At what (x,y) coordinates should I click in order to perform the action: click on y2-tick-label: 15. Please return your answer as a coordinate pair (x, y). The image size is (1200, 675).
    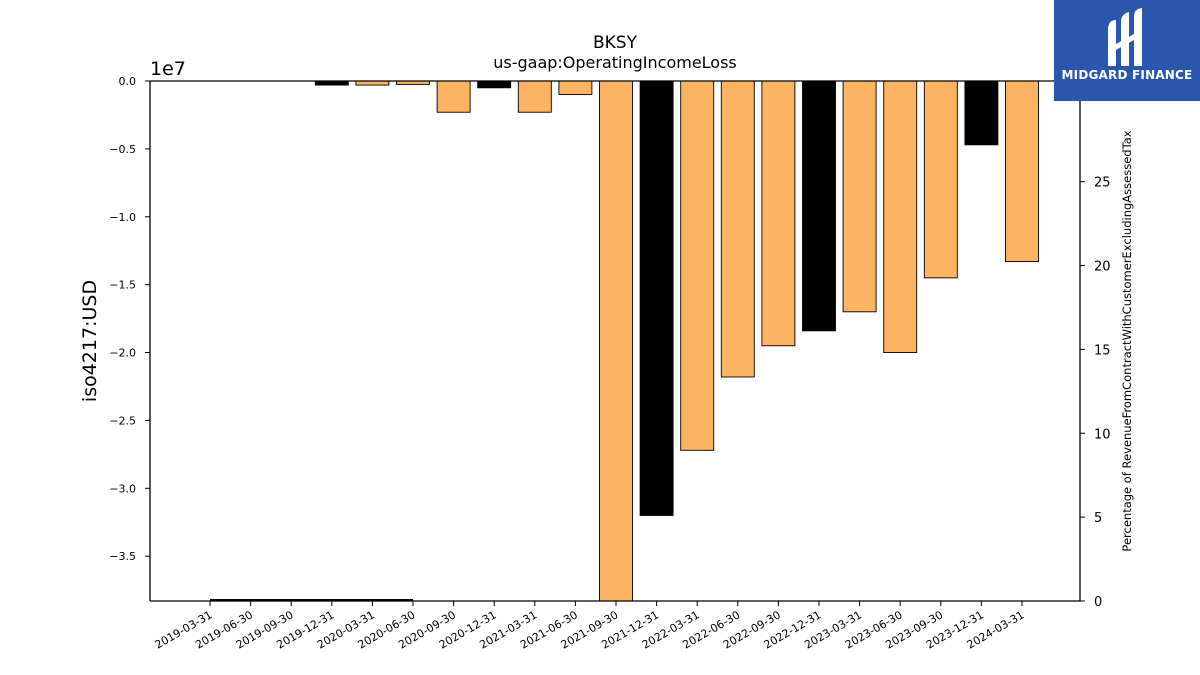
    Looking at the image, I should click on (1102, 350).